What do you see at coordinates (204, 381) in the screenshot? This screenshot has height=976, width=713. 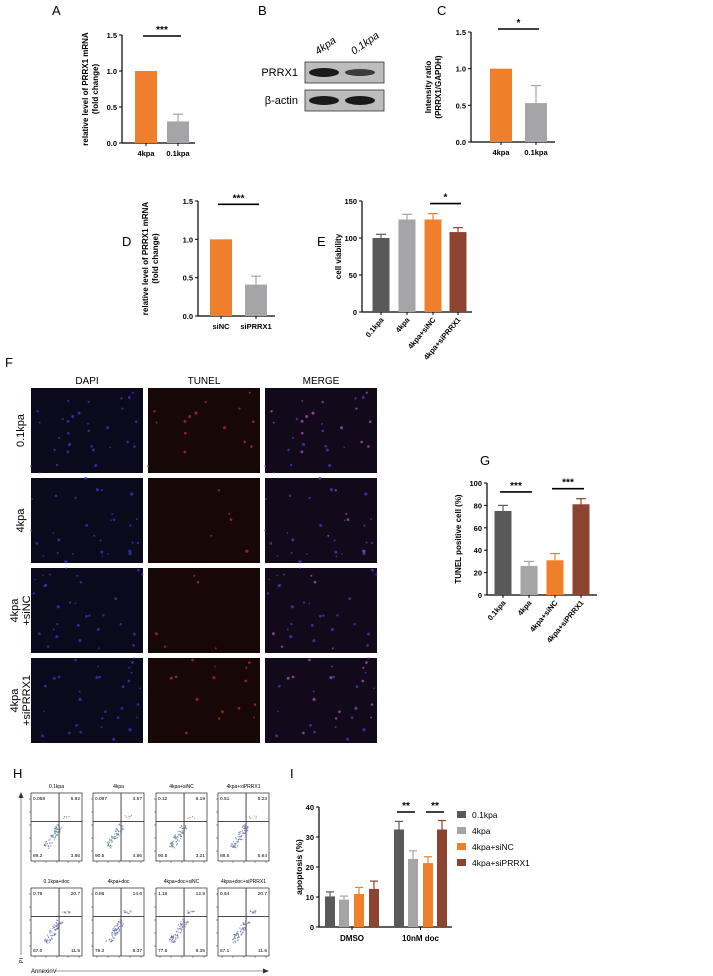 I see `column-header: TUNEL` at bounding box center [204, 381].